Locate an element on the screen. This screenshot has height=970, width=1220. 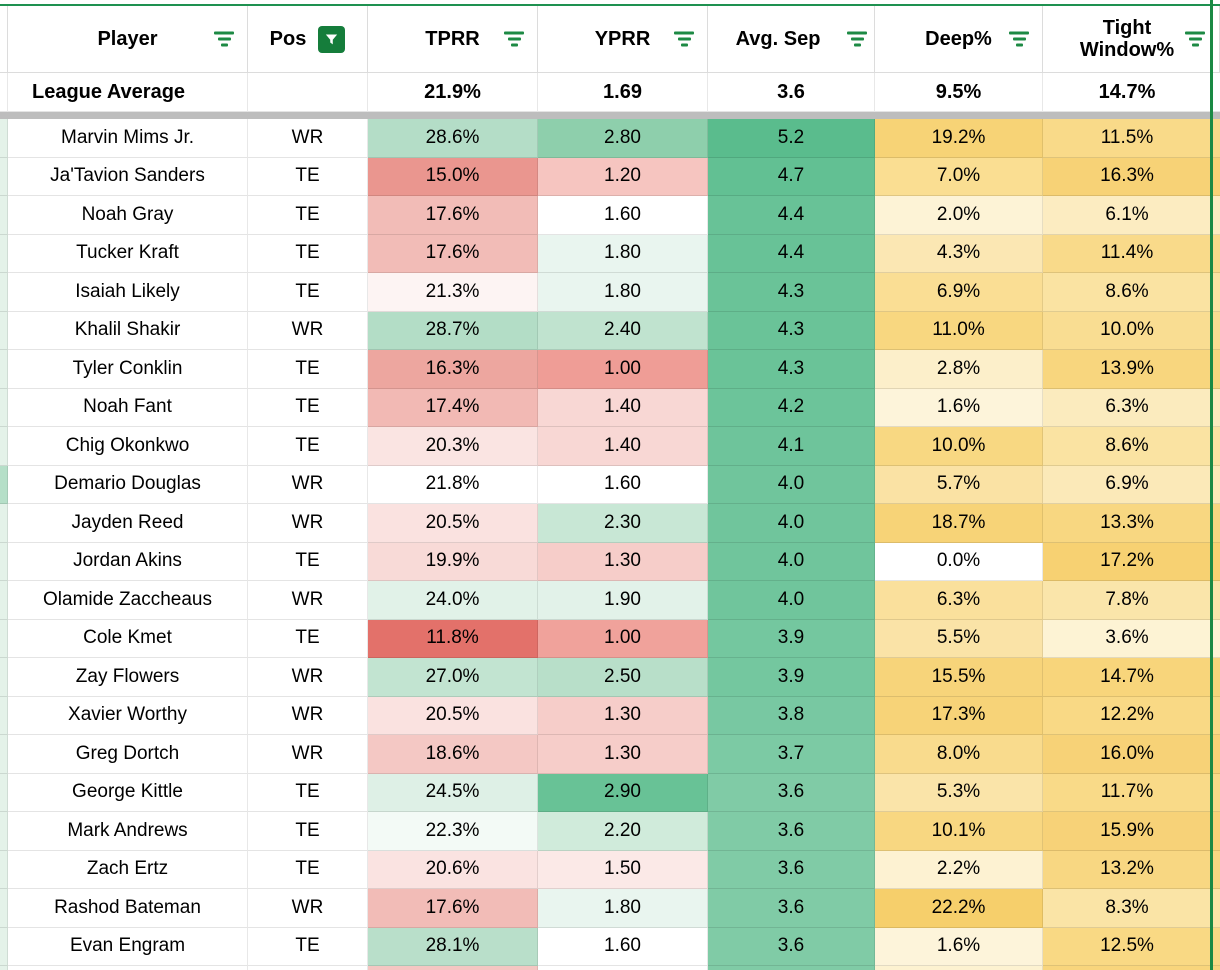
player-cell: Demario Douglas is located at coordinates (128, 484).